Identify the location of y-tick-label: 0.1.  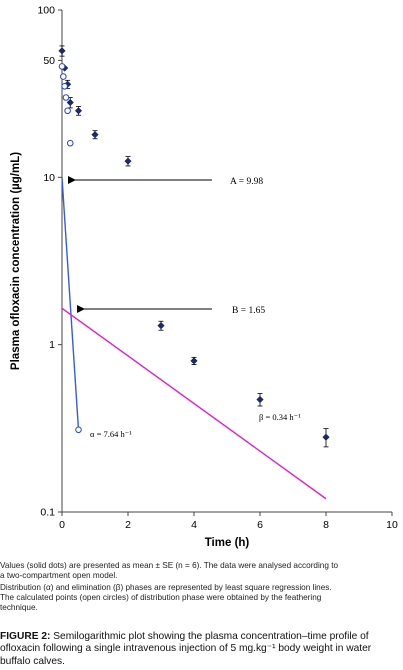
(47, 513).